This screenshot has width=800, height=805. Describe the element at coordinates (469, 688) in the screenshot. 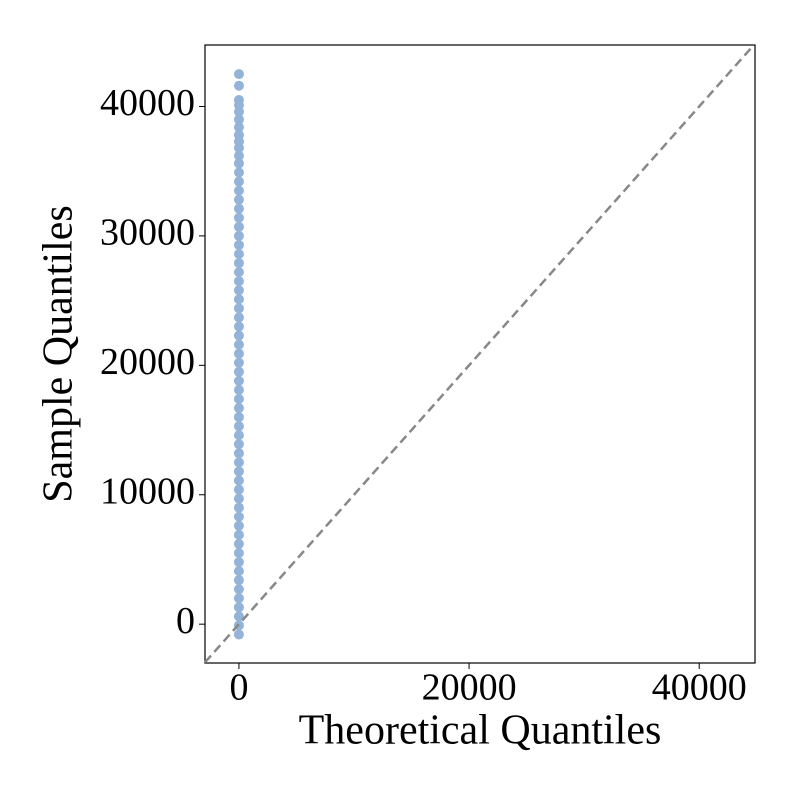

I see `x-tick-label: 20000` at that location.